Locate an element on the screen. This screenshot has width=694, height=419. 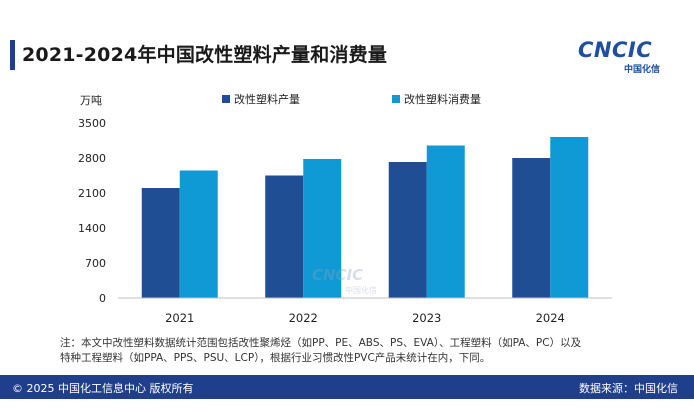
logo-text: CNCIC is located at coordinates (615, 50).